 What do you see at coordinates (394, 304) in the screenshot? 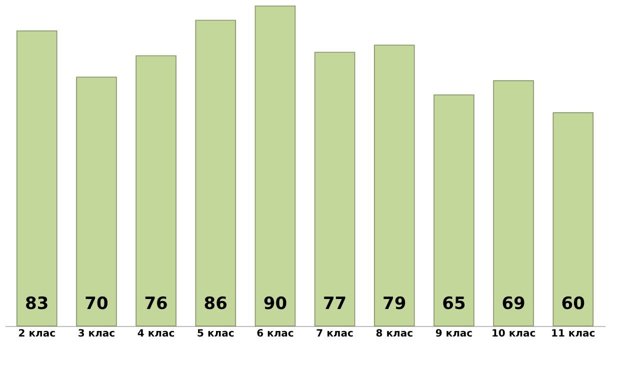
I see `data-label: 79` at bounding box center [394, 304].